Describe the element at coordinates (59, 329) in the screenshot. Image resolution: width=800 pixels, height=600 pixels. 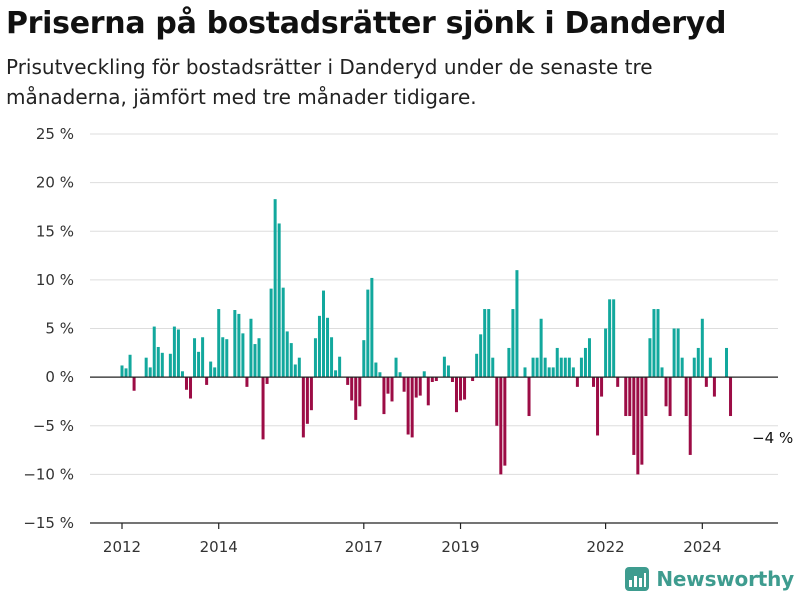
I see `y-tick-label: 5 %` at that location.